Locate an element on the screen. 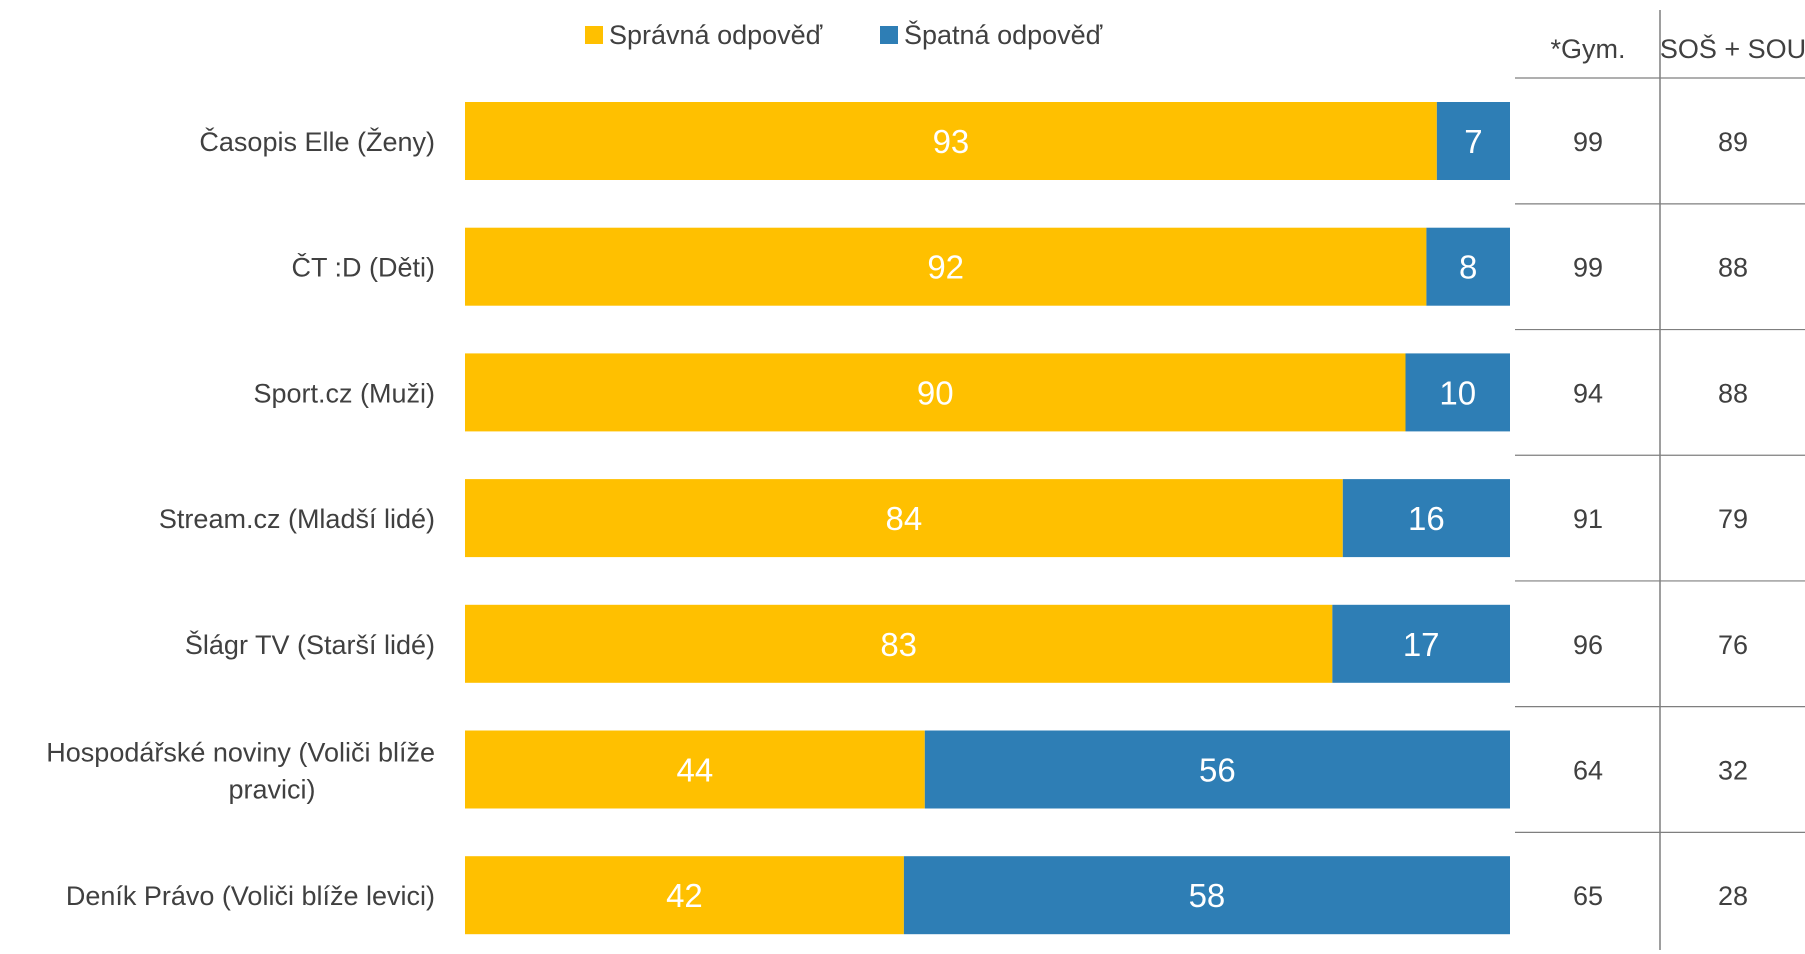 This screenshot has width=1805, height=954. chart-row: Stream.cz (Mladší lidé) 84 16 91 79 is located at coordinates (953, 518).